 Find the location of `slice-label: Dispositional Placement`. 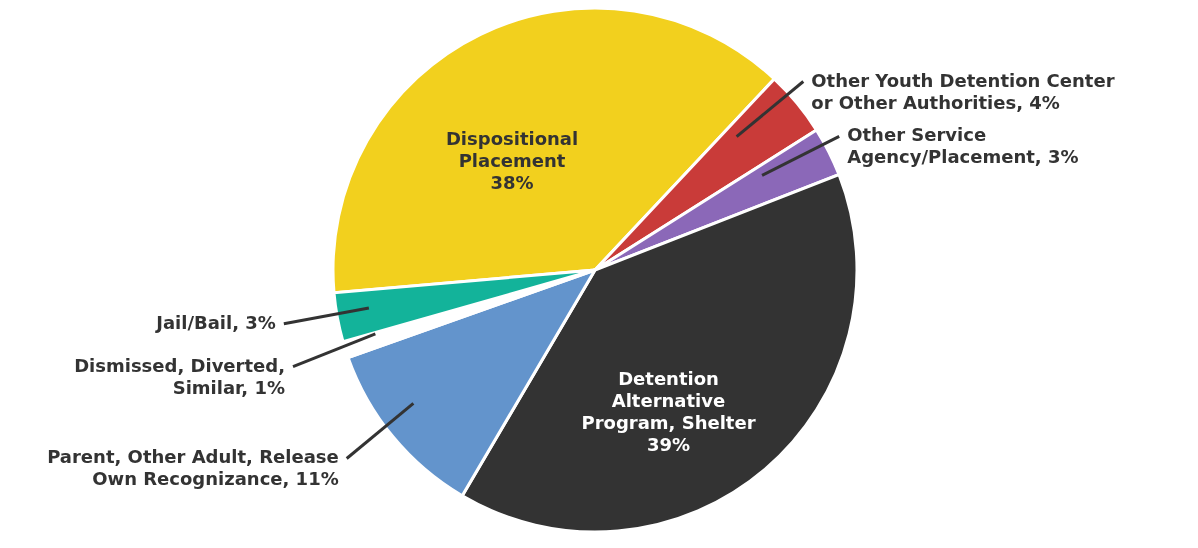

slice-label: Dispositional Placement is located at coordinates (512, 150).